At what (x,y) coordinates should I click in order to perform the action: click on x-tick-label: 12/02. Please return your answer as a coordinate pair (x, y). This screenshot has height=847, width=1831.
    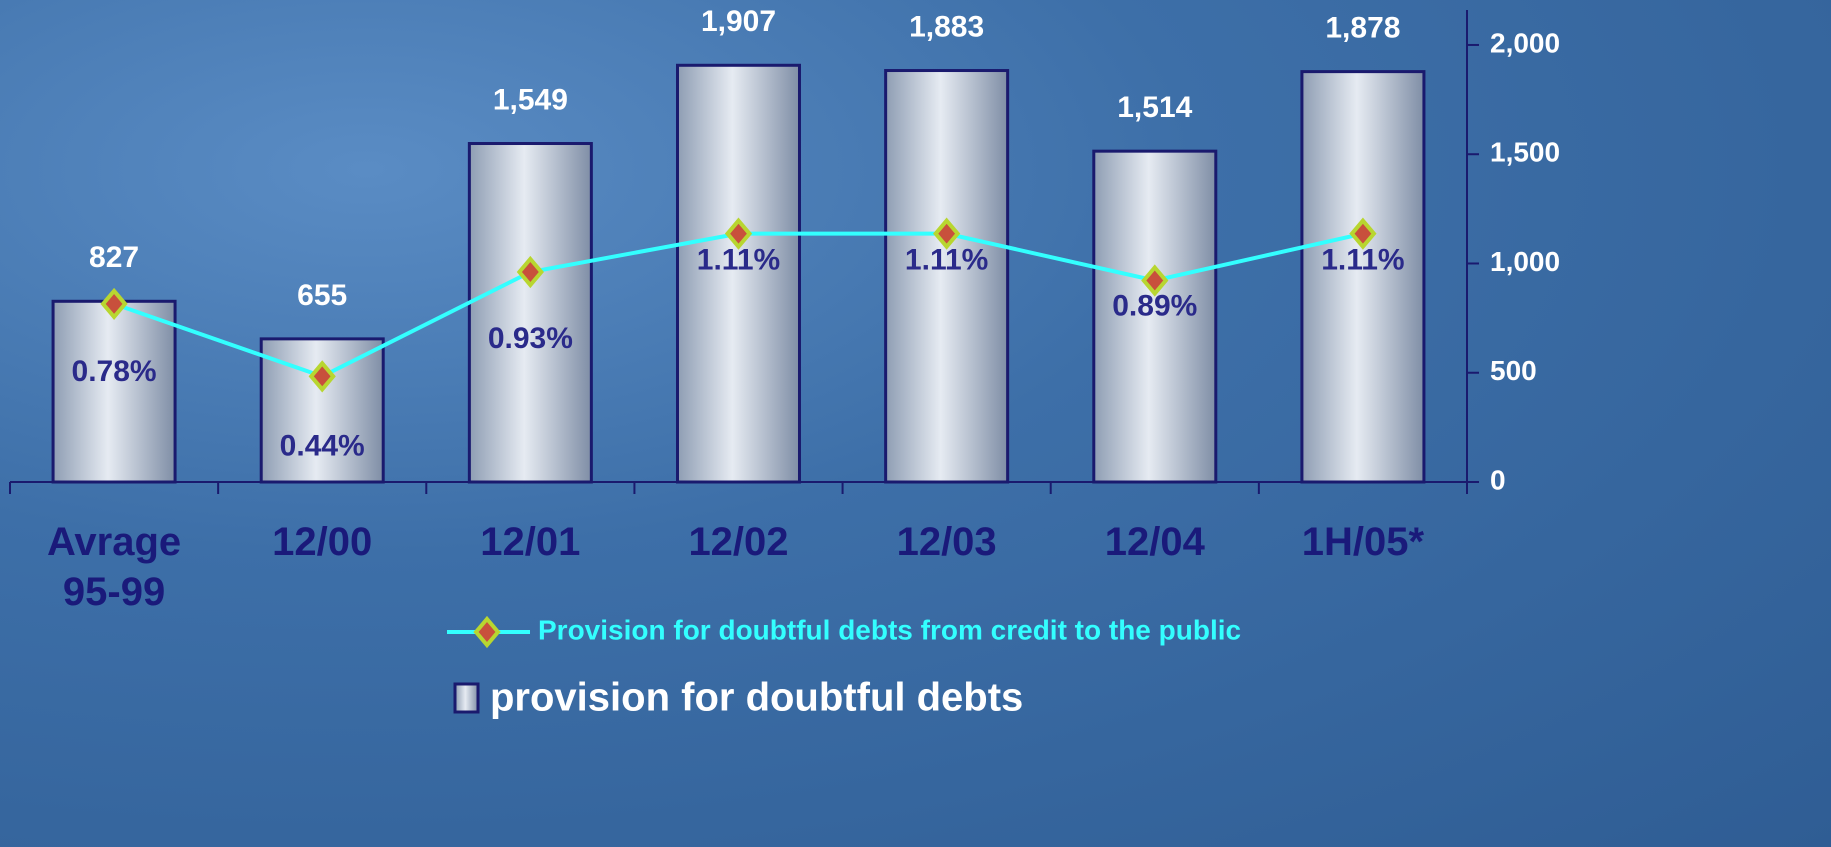
    Looking at the image, I should click on (738, 542).